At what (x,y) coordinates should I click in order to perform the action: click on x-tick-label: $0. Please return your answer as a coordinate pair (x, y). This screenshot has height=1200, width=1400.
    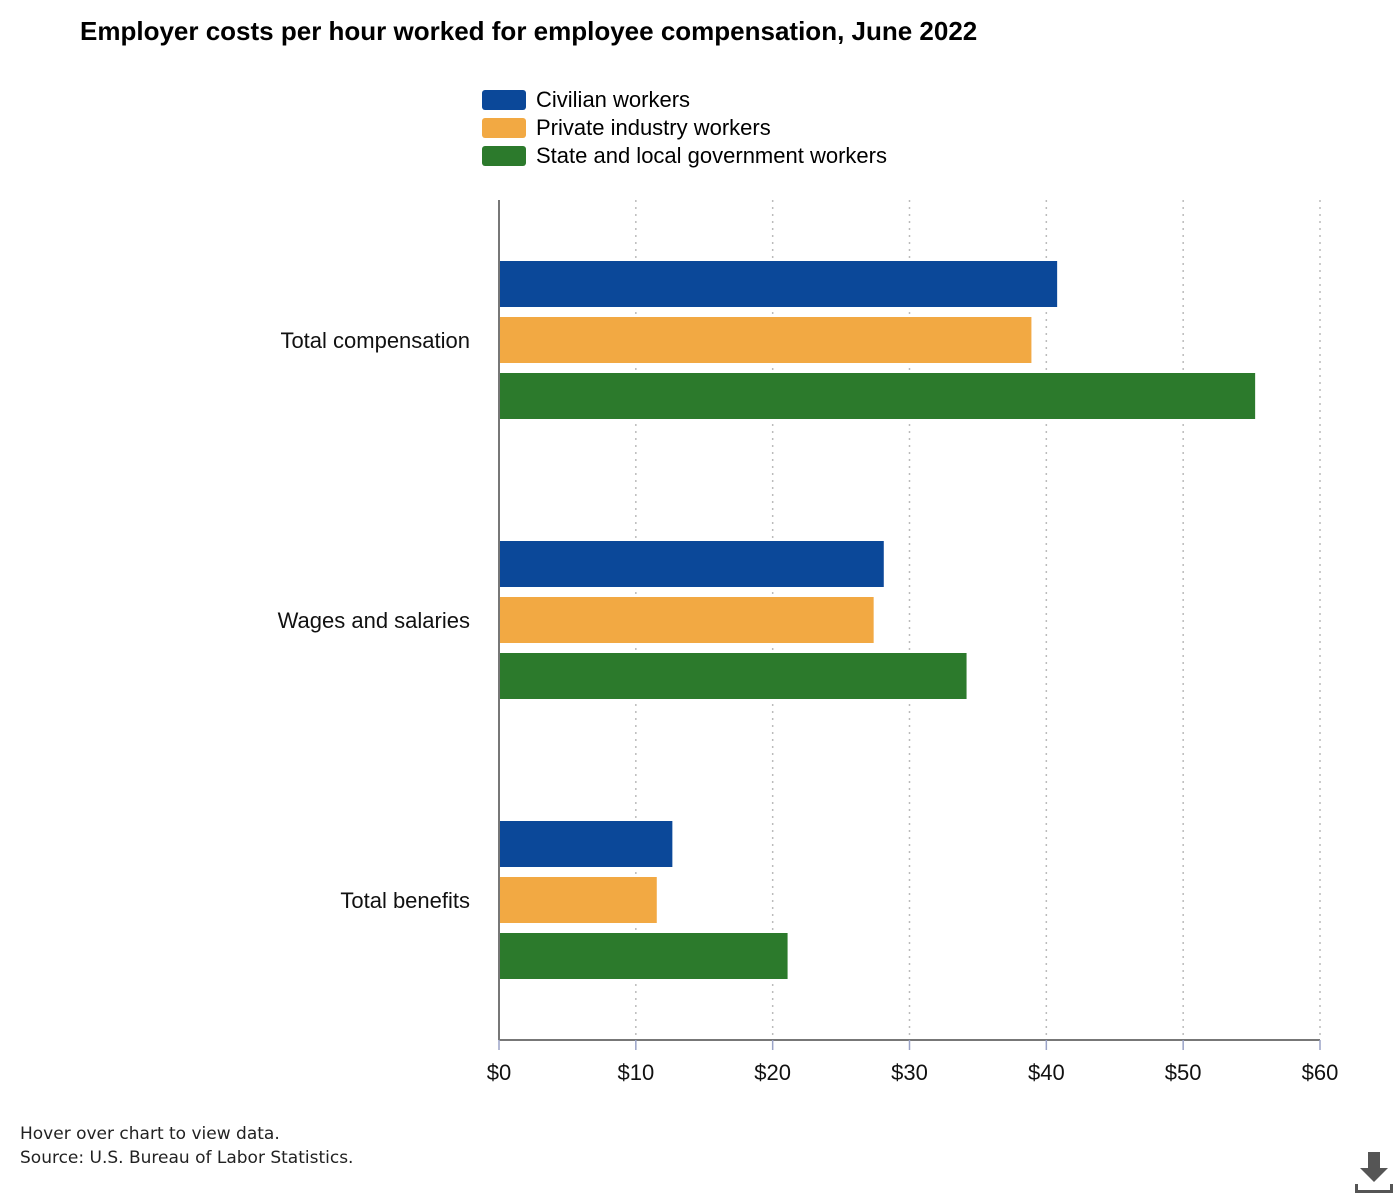
    Looking at the image, I should click on (499, 1072).